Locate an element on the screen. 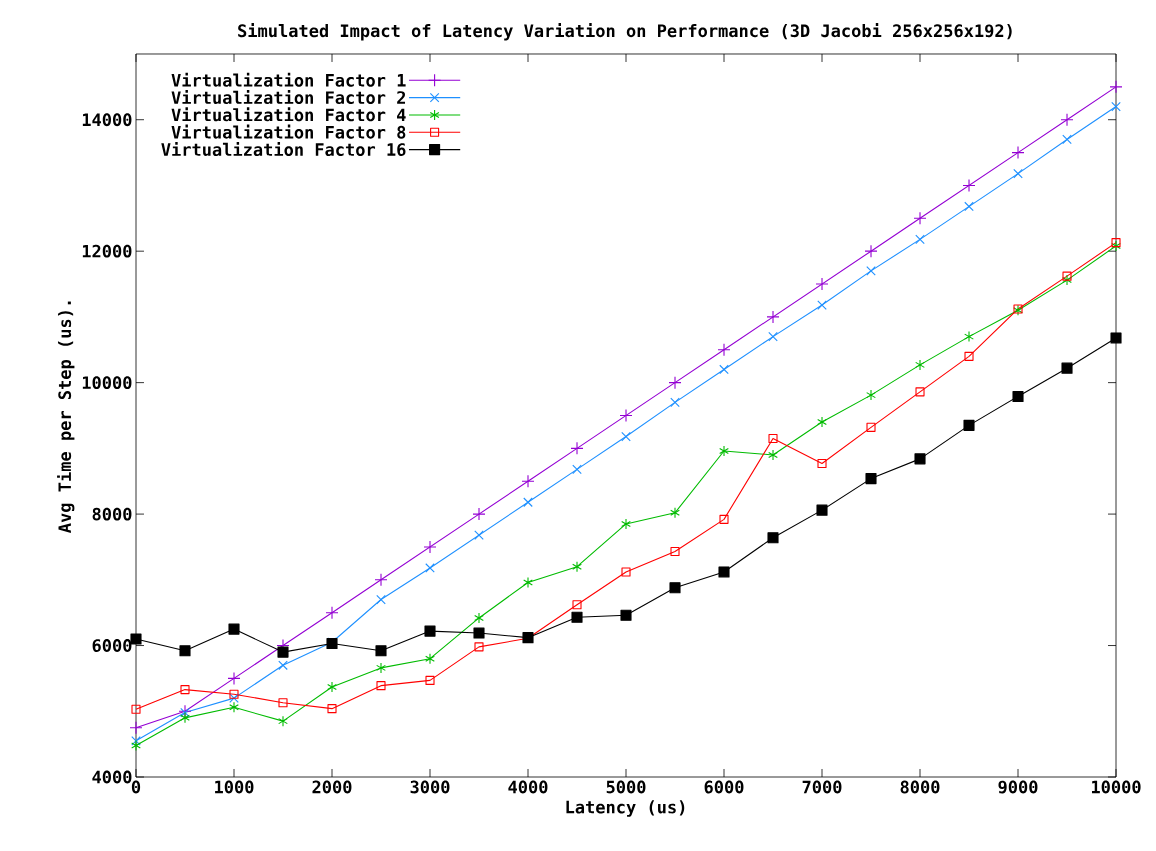  y-tick-label: 10000 is located at coordinates (107, 383).